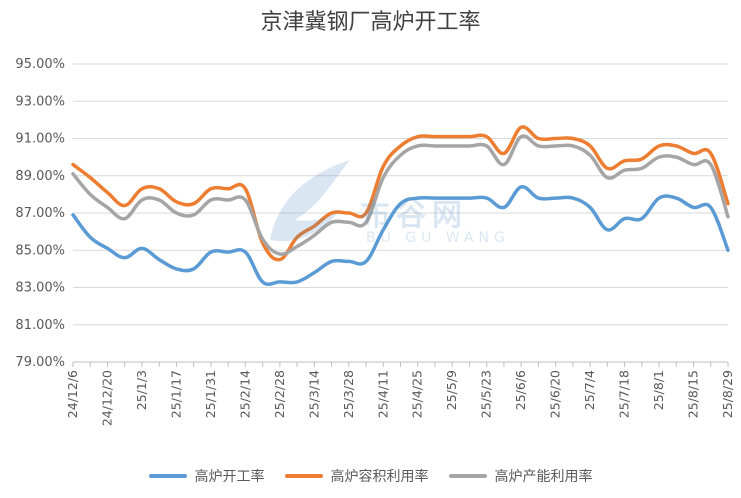 This screenshot has height=498, width=741. I want to click on x-tick-label: 25/2/14, so click(244, 394).